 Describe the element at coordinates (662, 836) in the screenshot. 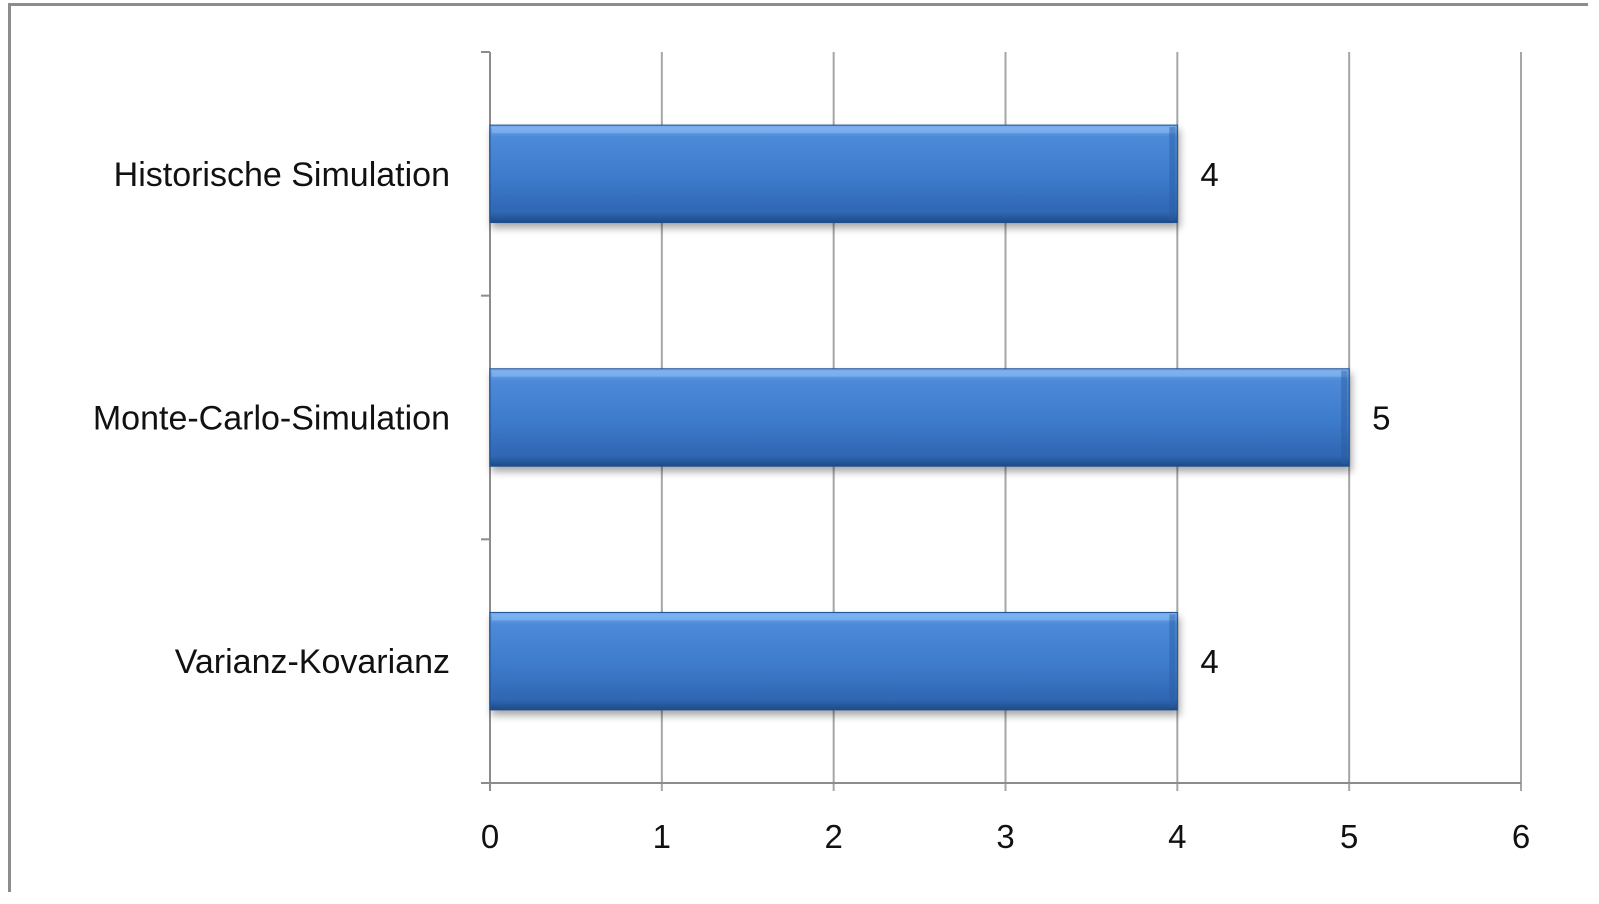

I see `x-tick-label: 1` at that location.